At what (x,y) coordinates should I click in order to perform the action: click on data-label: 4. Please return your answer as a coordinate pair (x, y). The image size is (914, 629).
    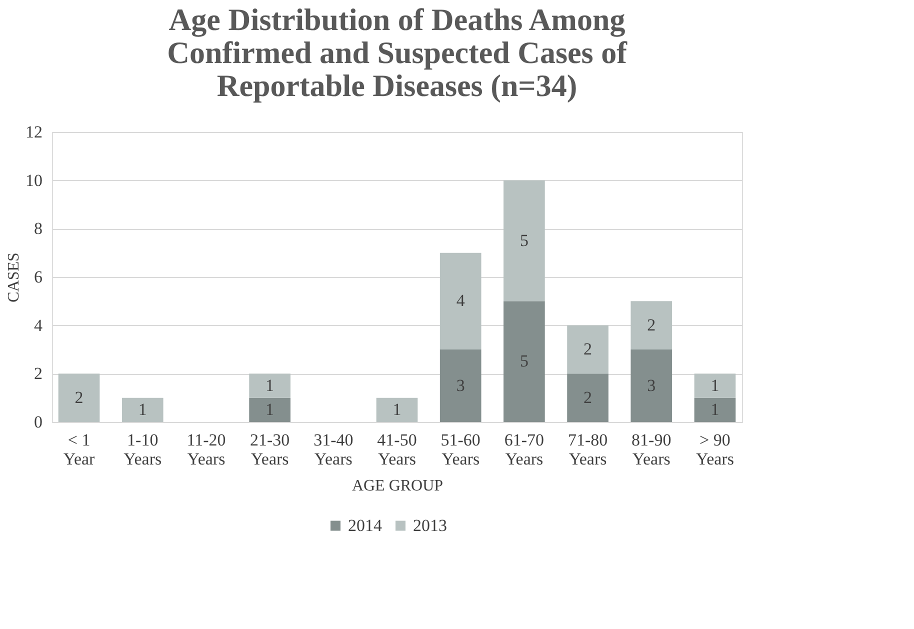
    Looking at the image, I should click on (461, 300).